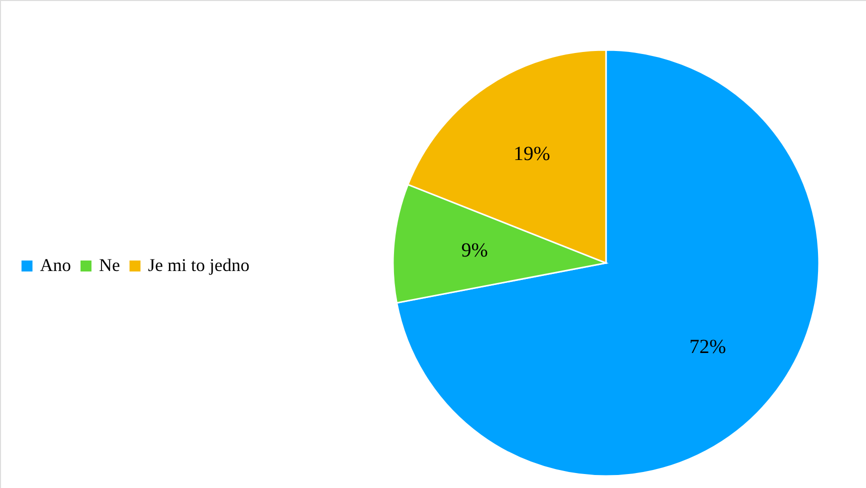 This screenshot has height=488, width=866. Describe the element at coordinates (55, 265) in the screenshot. I see `legend-label: Ano` at that location.